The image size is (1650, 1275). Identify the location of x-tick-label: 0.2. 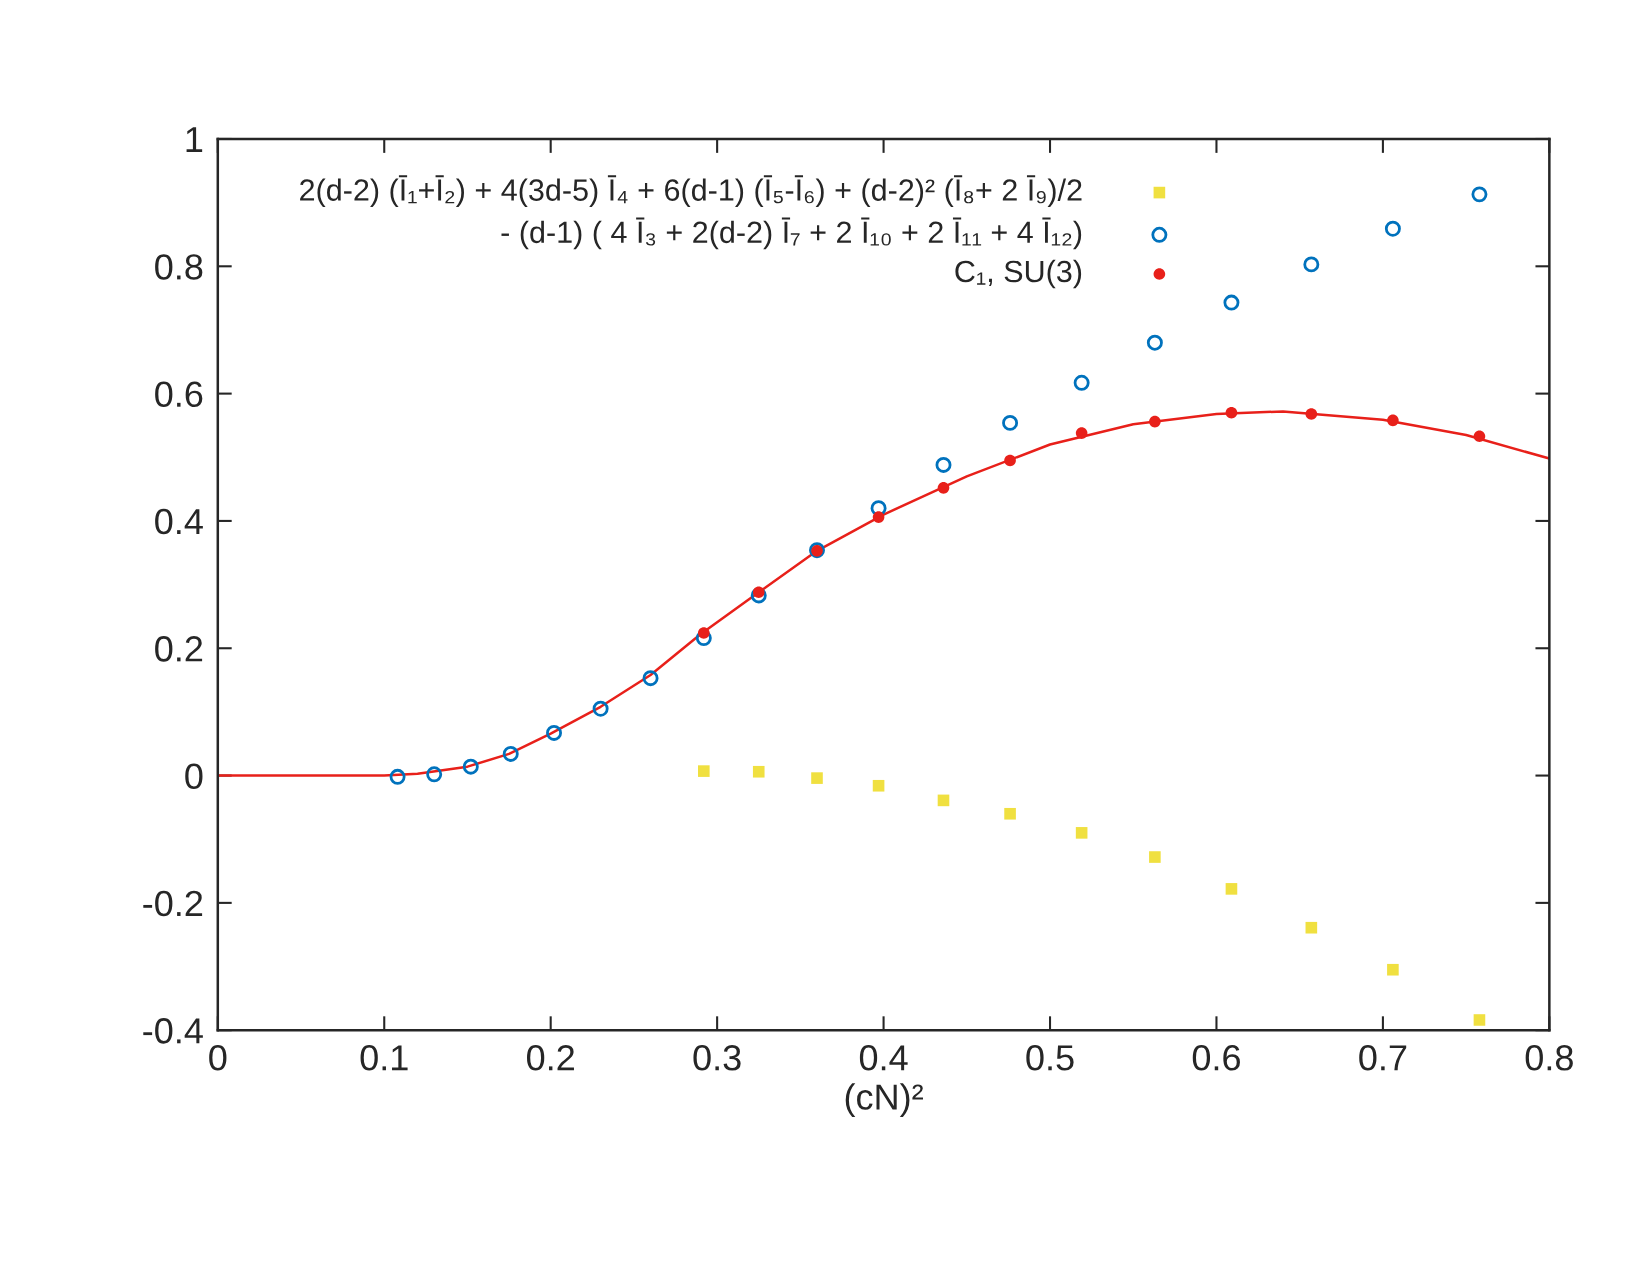
(550, 1058).